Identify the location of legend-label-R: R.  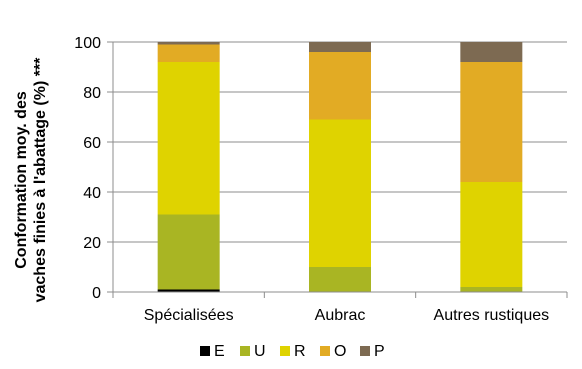
(300, 351).